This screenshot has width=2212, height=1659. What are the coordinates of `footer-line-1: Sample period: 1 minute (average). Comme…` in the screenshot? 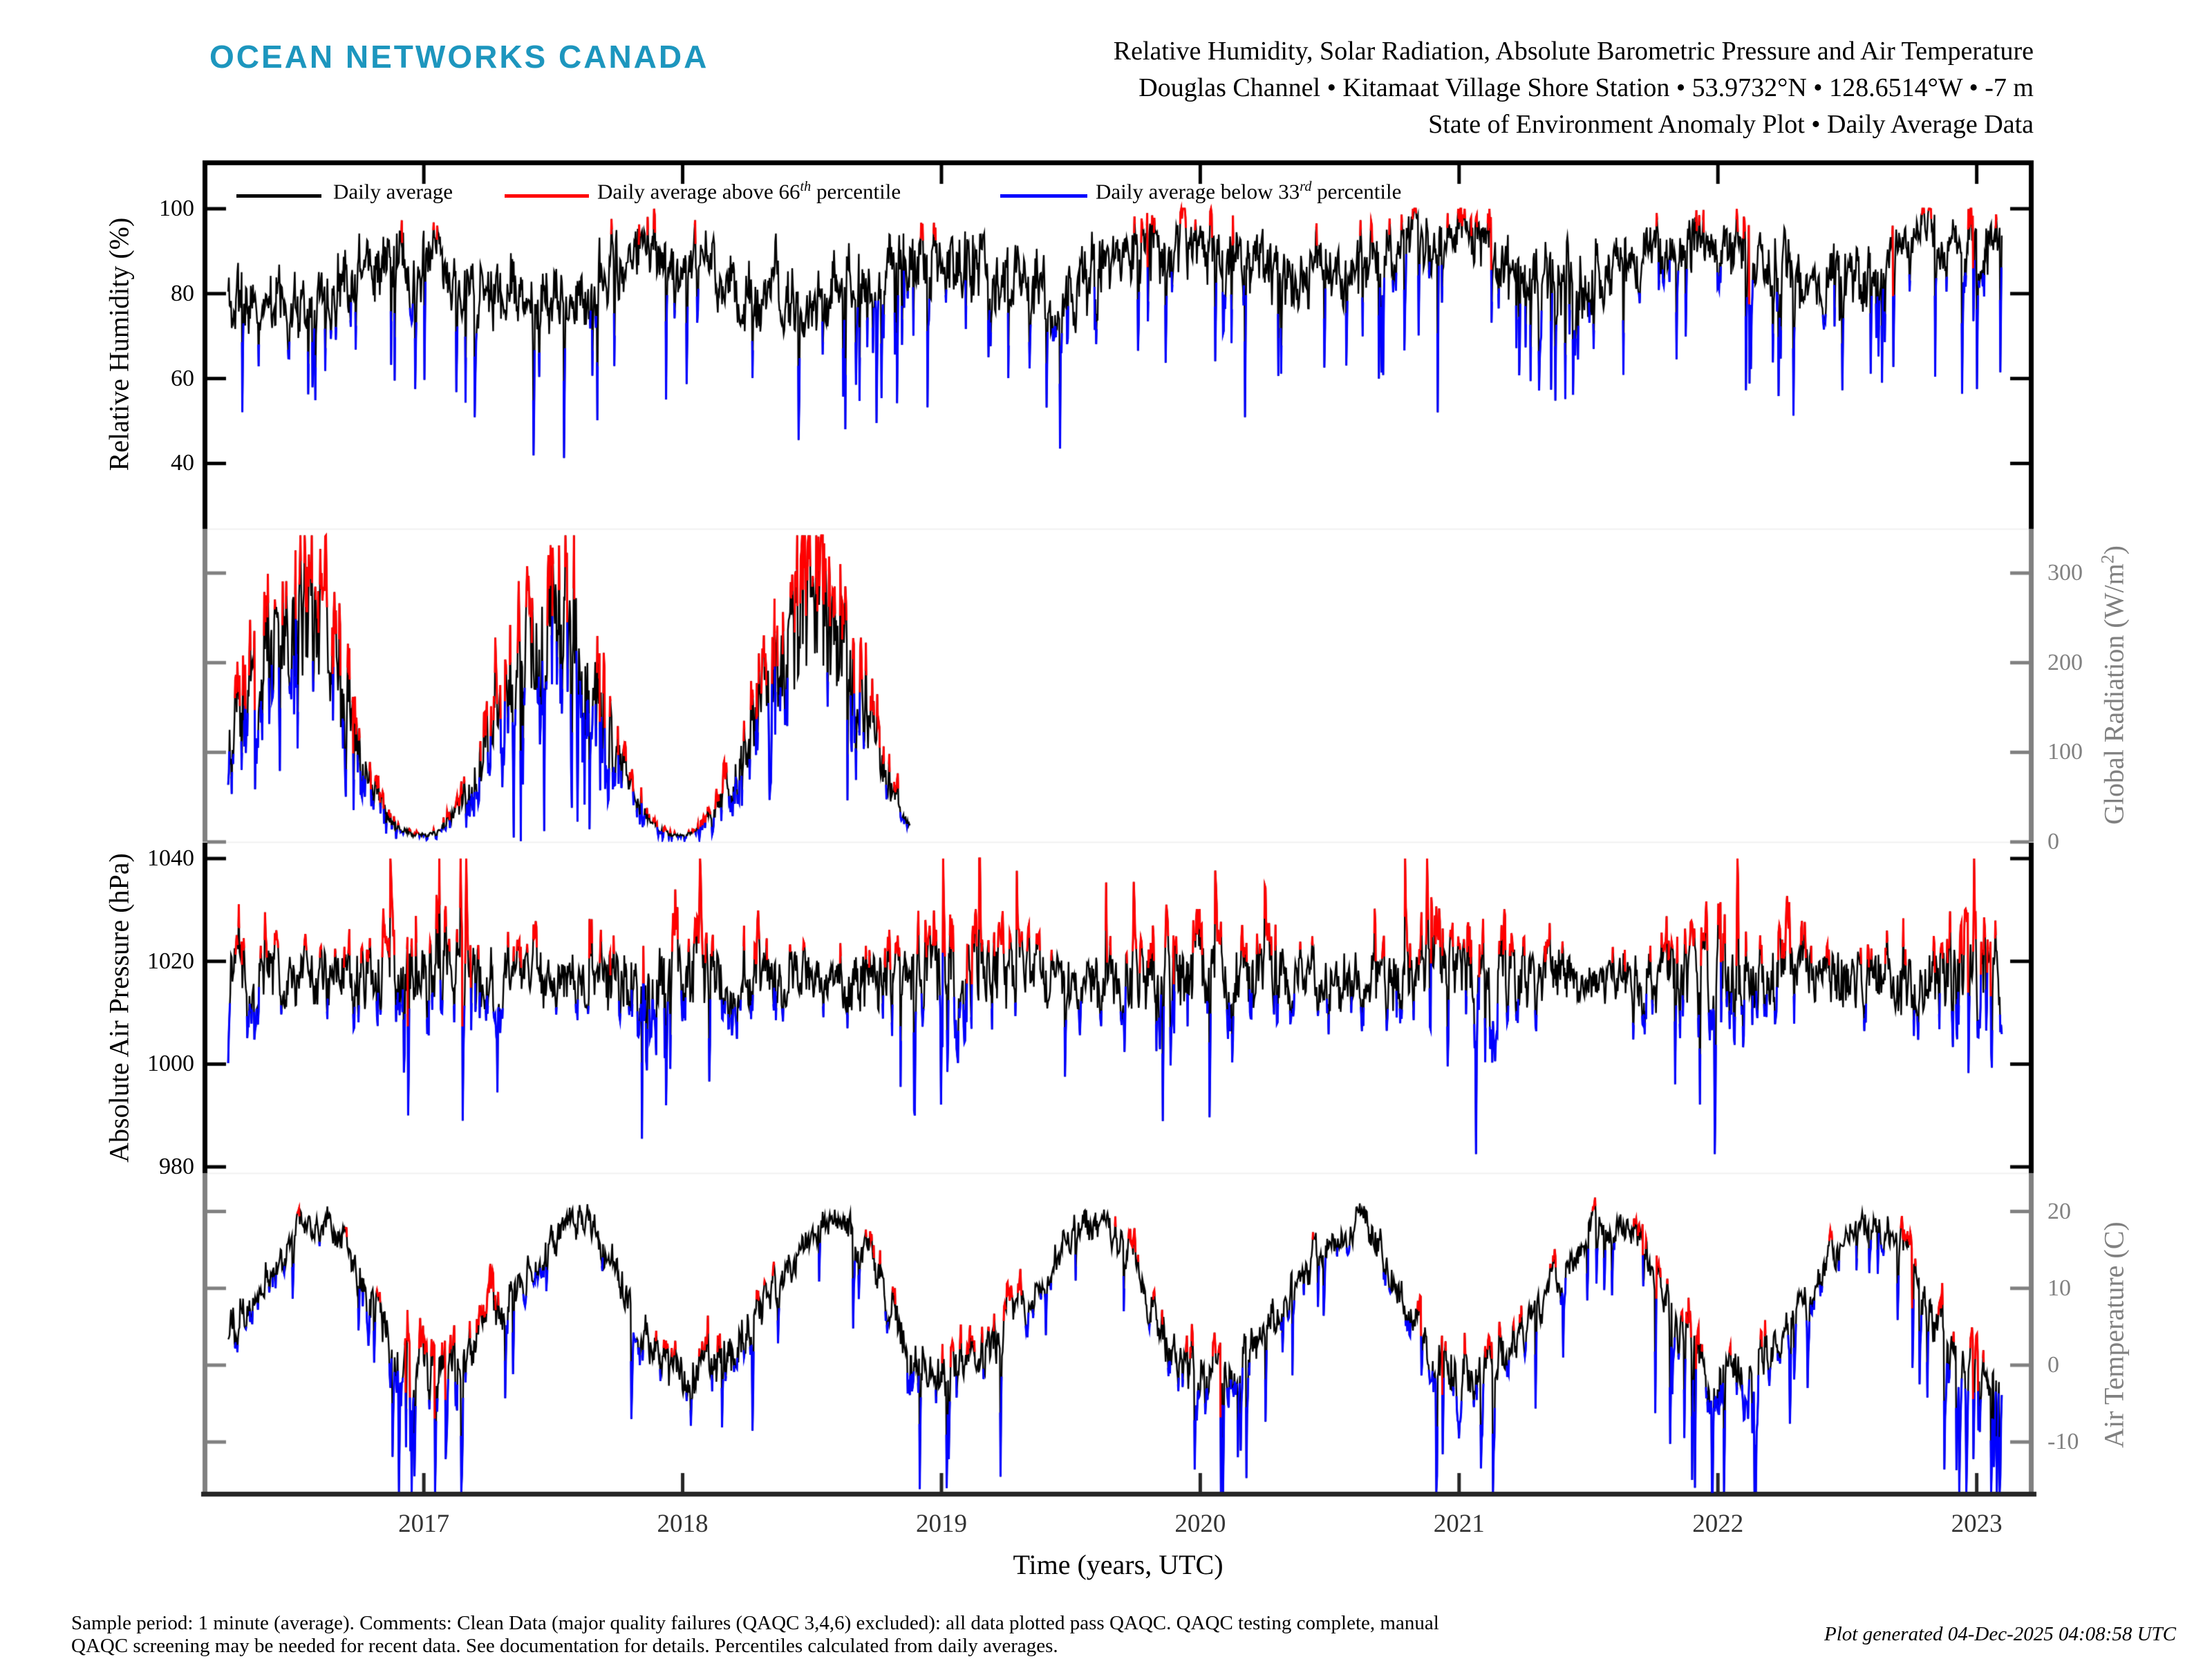 It's located at (755, 1623).